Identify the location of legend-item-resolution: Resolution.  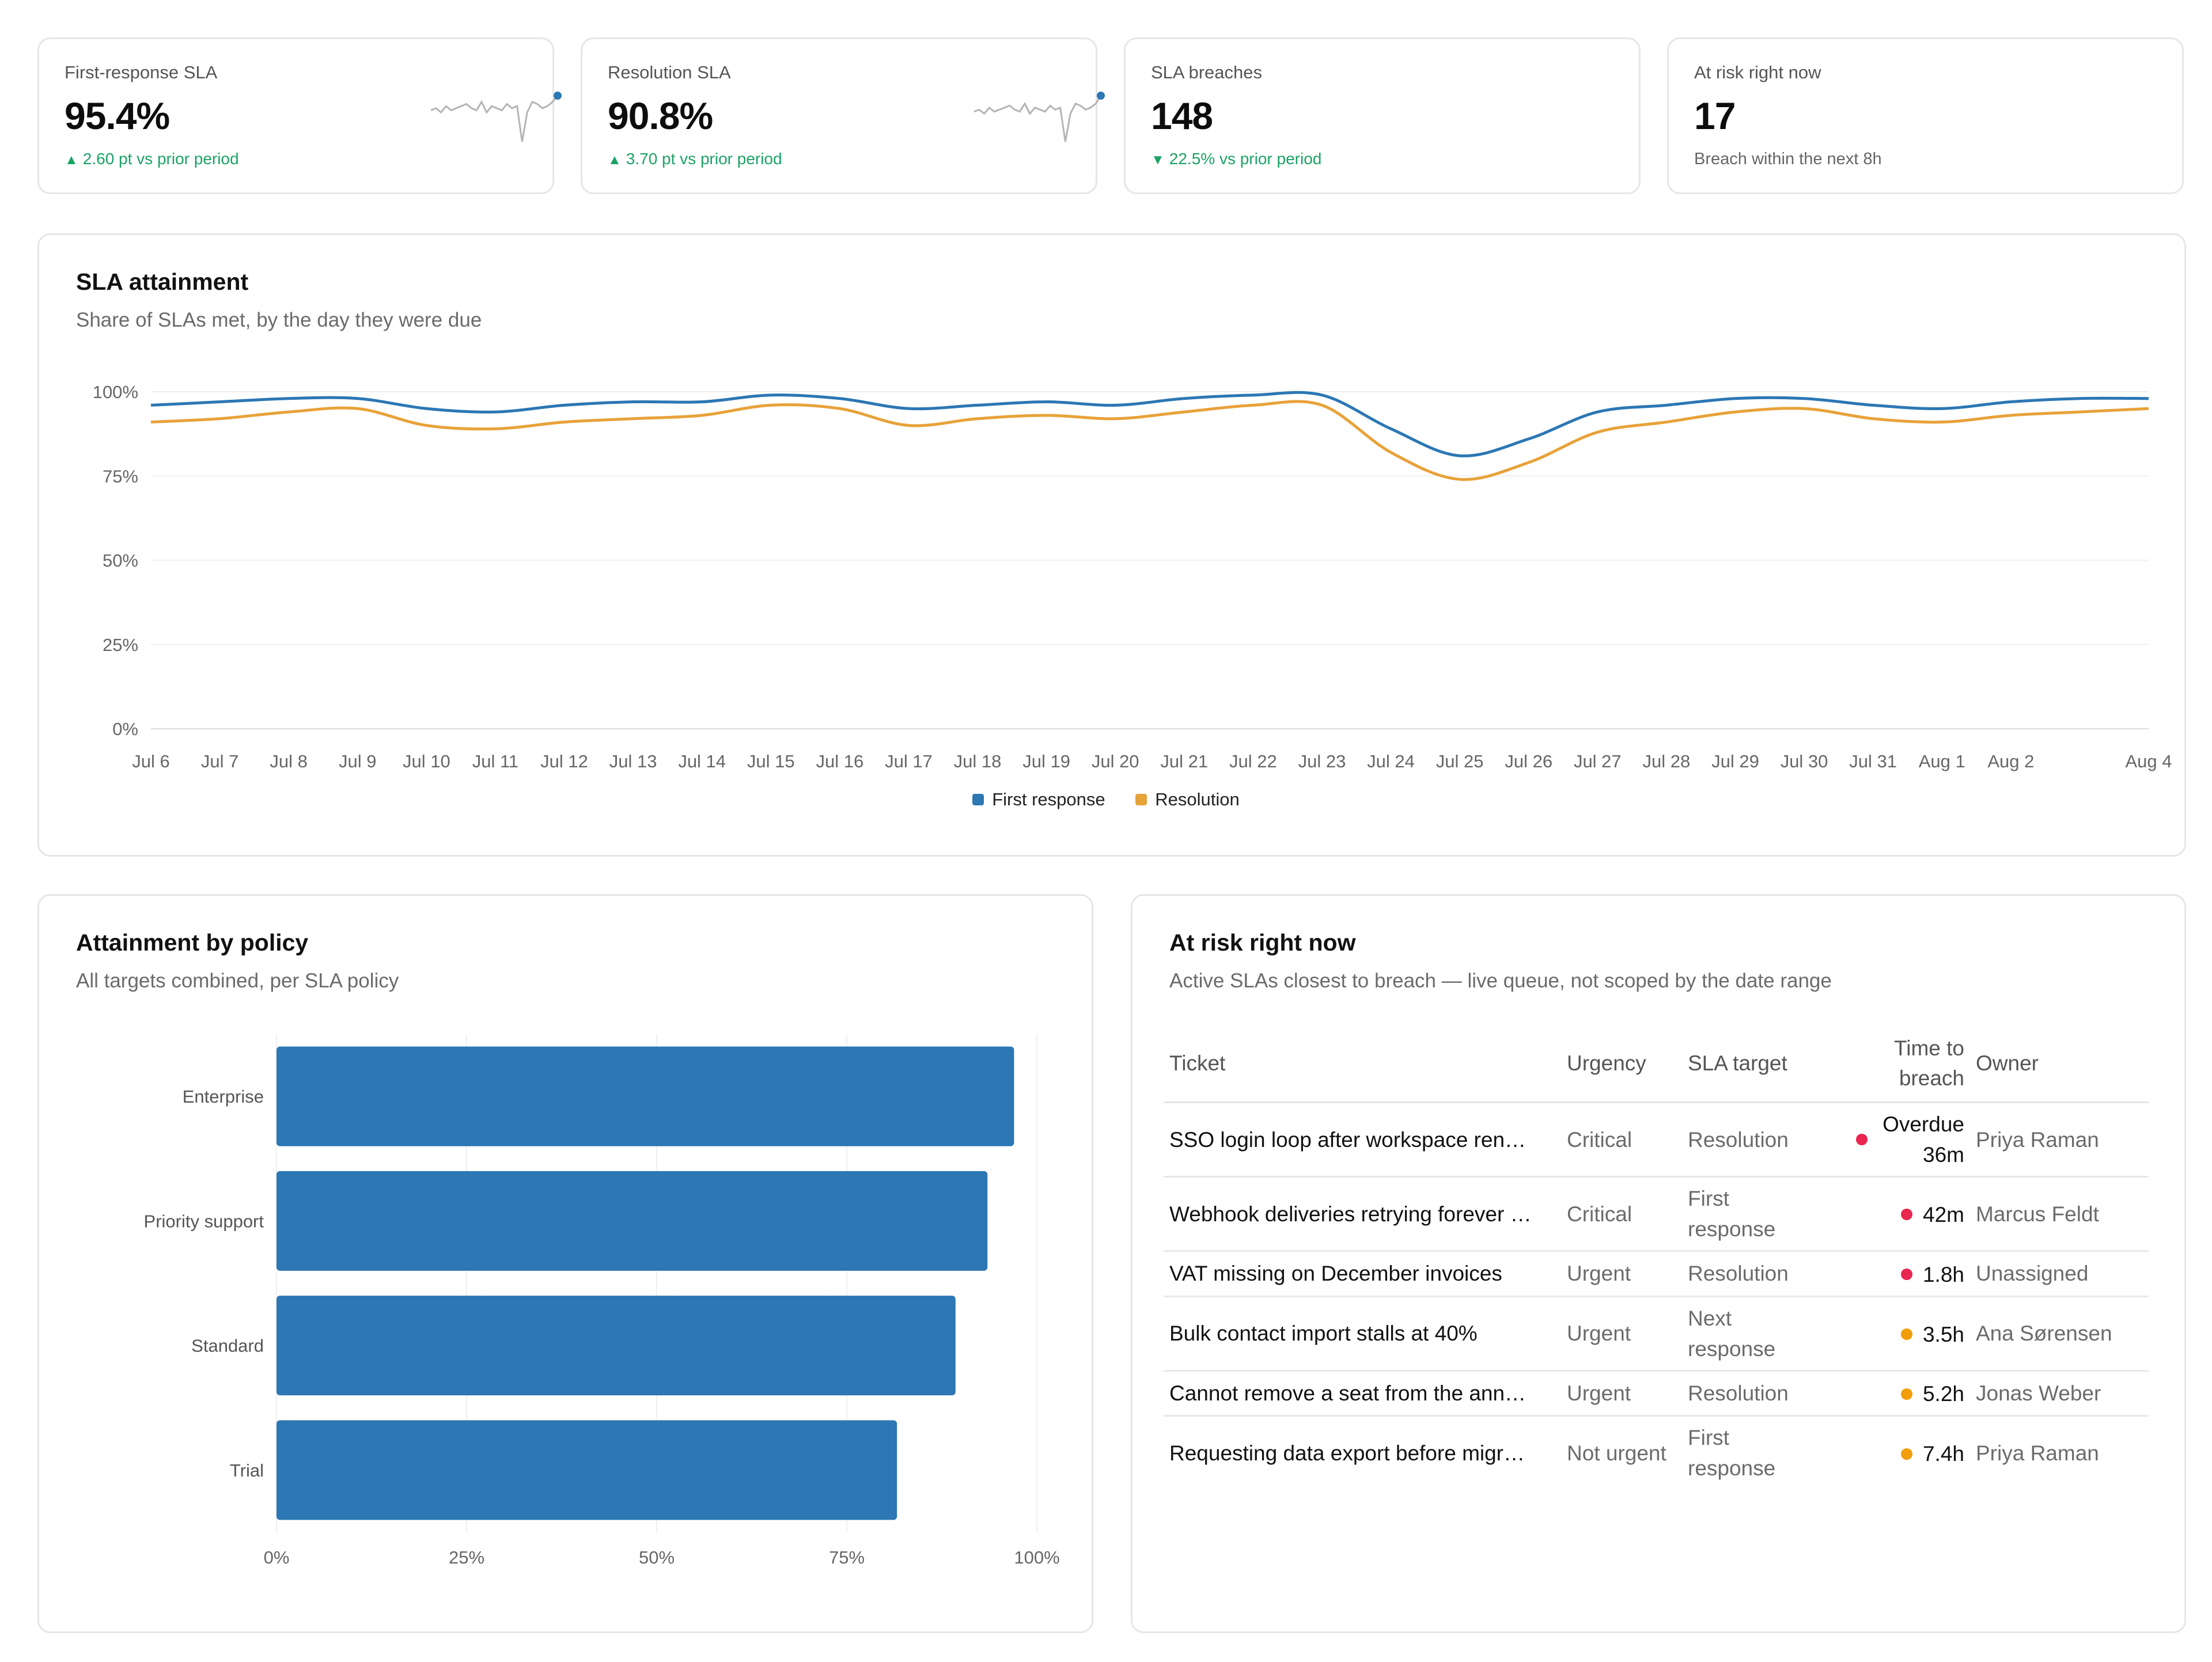
(1187, 800).